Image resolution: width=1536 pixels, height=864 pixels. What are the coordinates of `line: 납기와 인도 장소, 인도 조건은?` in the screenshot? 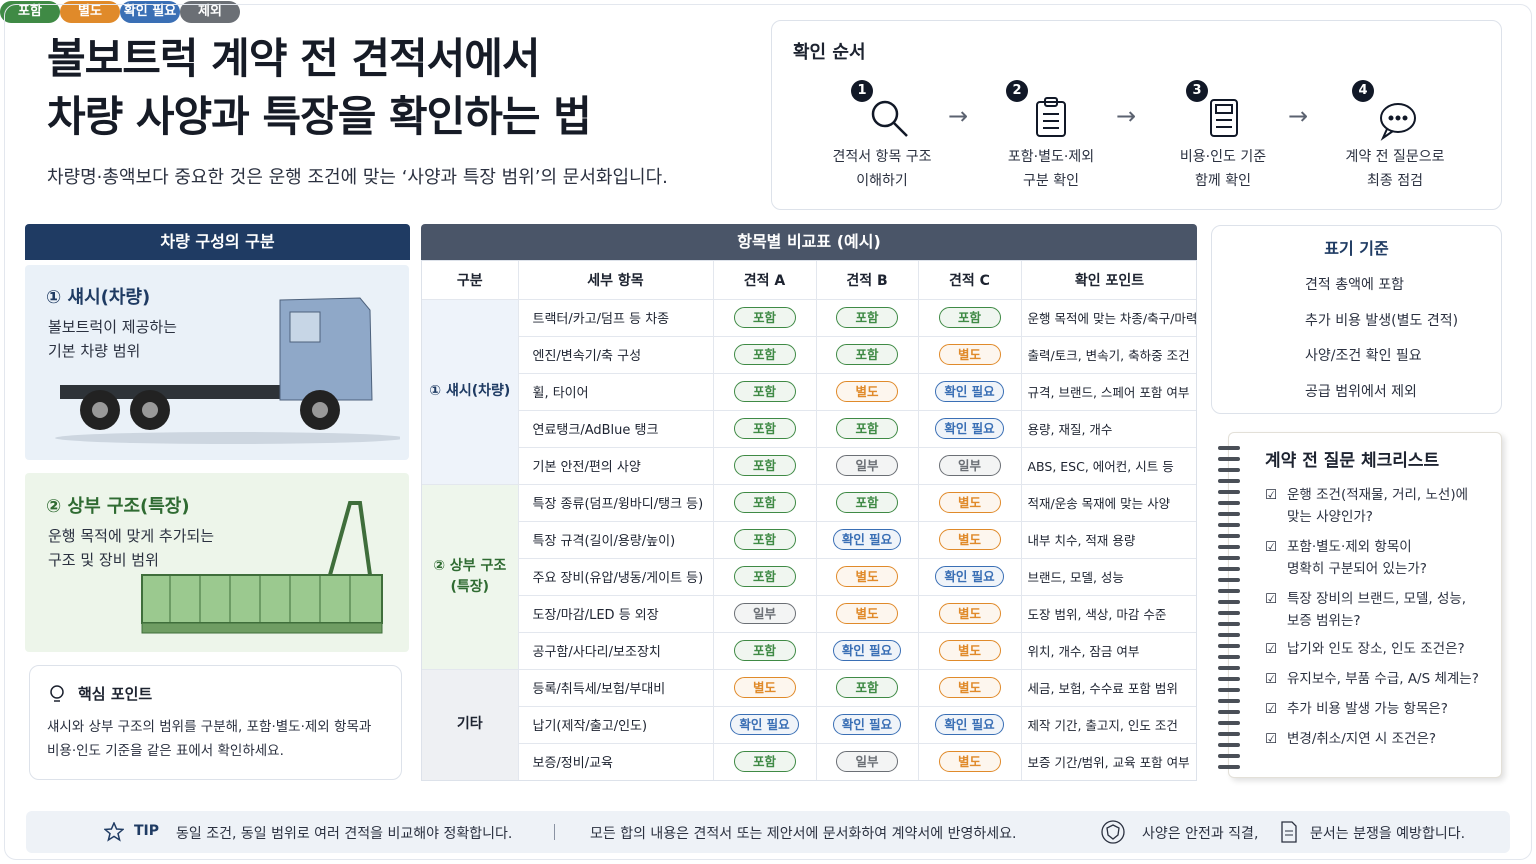 It's located at (1376, 649).